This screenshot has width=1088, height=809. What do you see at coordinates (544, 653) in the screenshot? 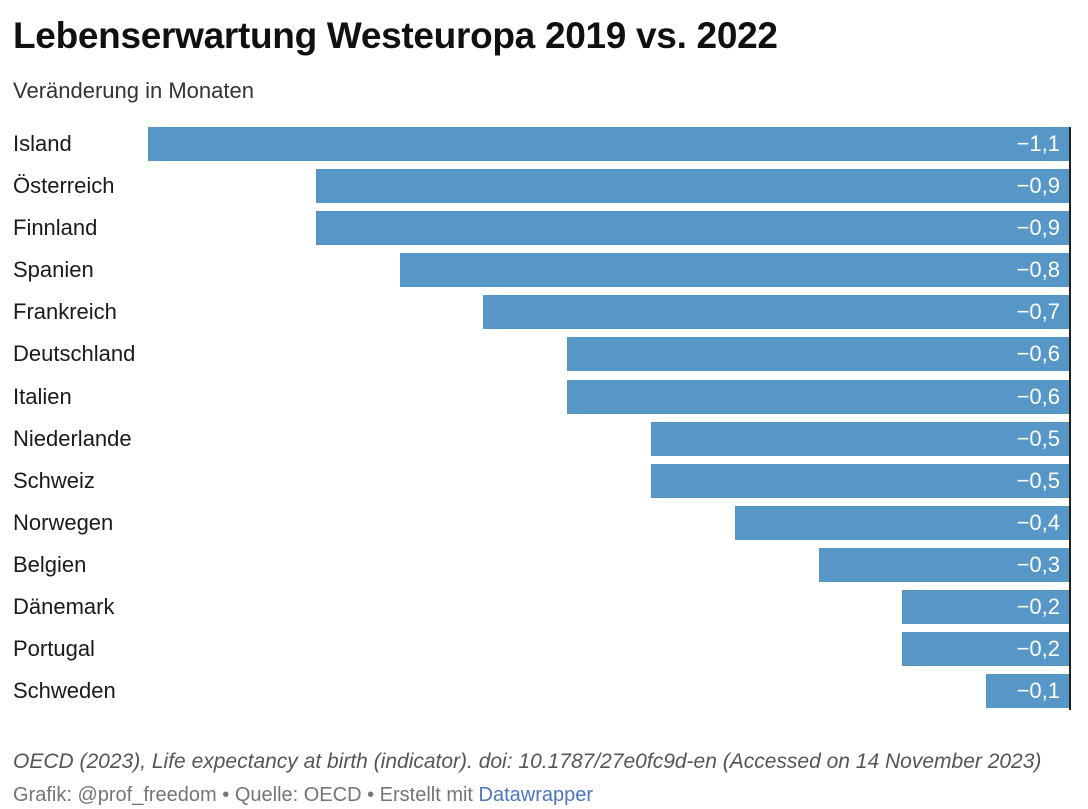
I see `bar-row: Portugal −0,2` at bounding box center [544, 653].